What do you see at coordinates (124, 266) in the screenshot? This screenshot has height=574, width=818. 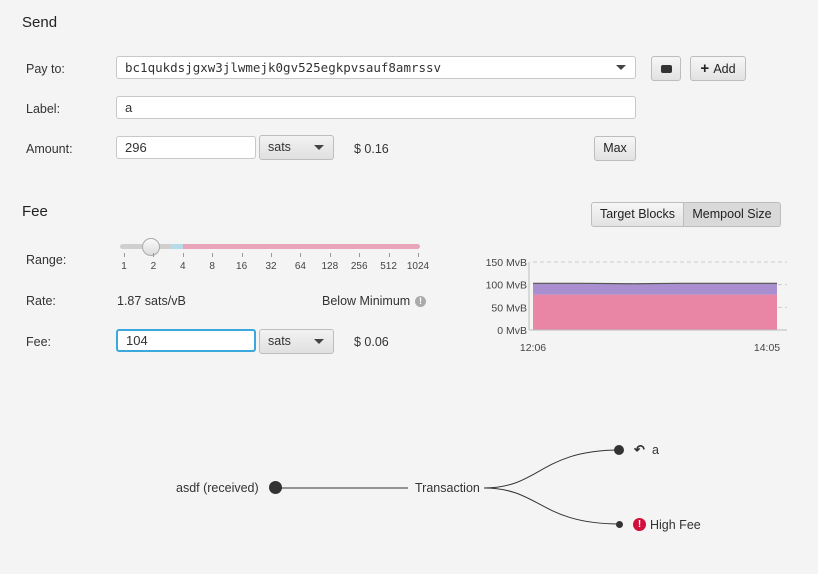 I see `tick-label: 1` at bounding box center [124, 266].